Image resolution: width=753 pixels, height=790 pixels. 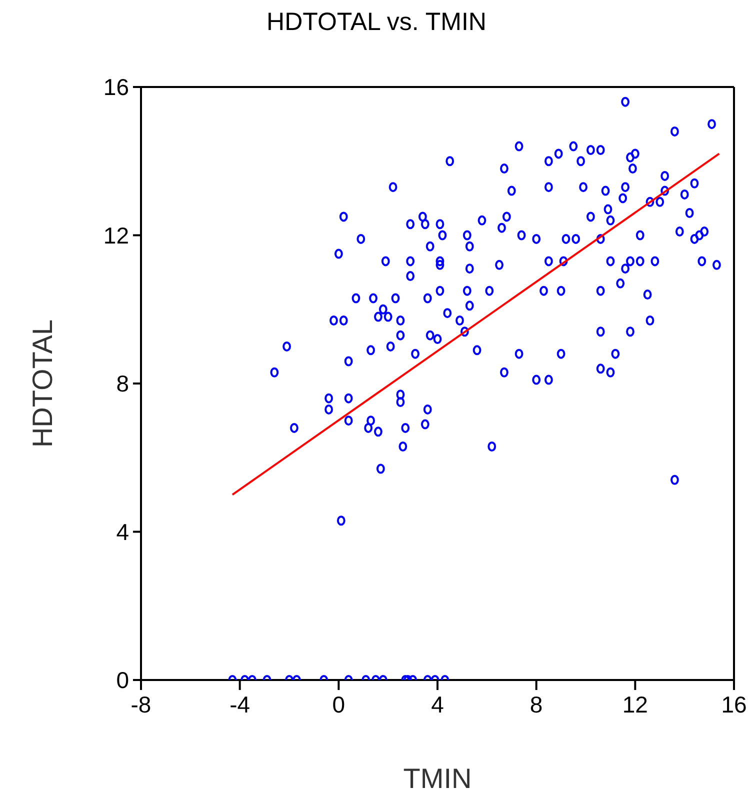 I want to click on x-tick-label: 12, so click(x=635, y=704).